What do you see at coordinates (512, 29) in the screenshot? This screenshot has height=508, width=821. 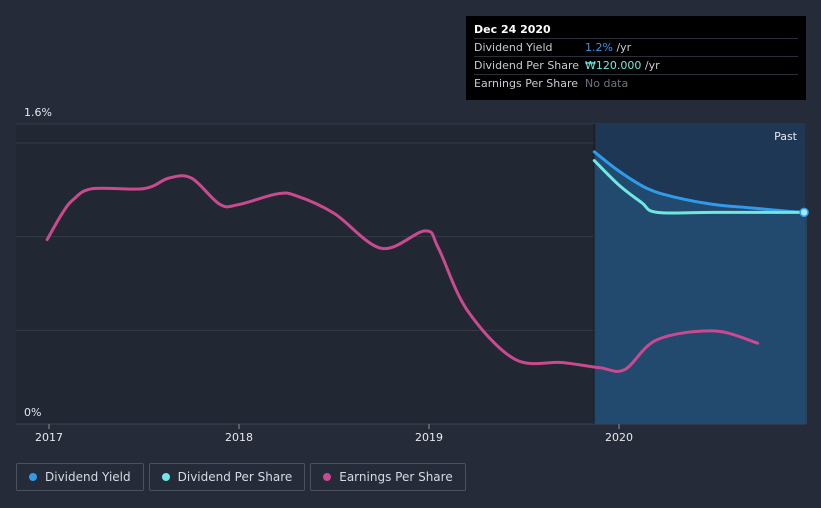 I see `tooltip-date: Dec 24 2020` at bounding box center [512, 29].